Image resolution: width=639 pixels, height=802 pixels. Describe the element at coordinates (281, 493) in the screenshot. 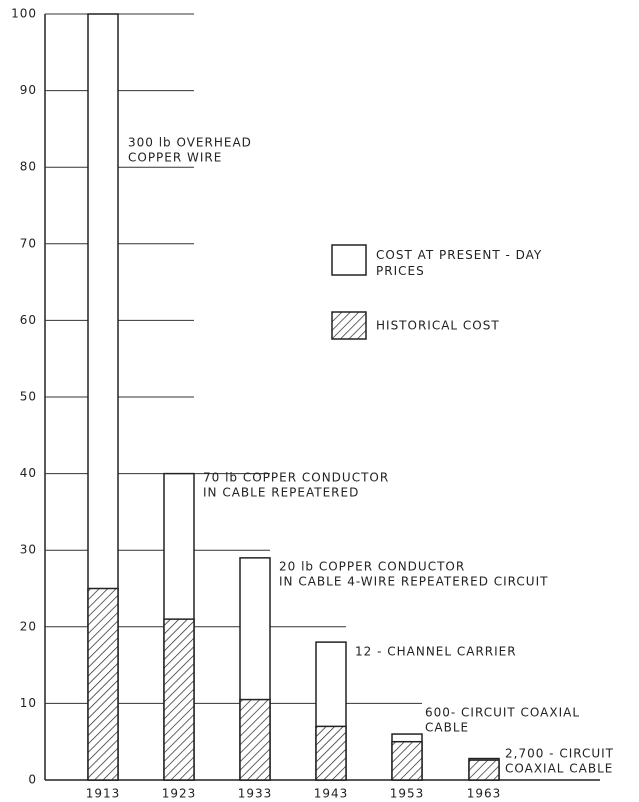

I see `bar-annotation: IN CABLE REPEATERED` at that location.